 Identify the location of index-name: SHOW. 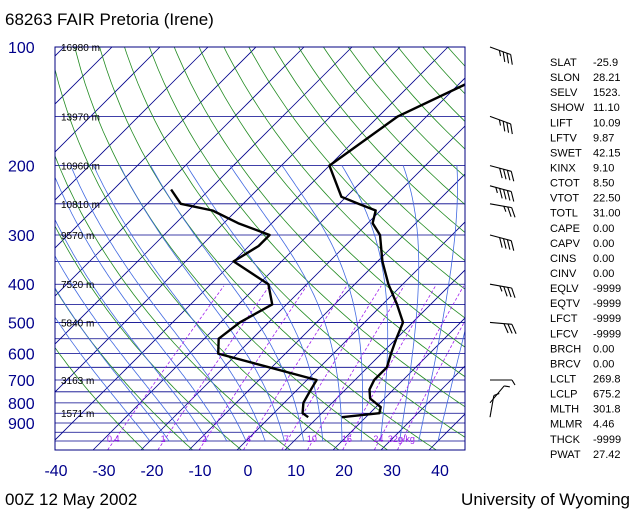
(567, 108).